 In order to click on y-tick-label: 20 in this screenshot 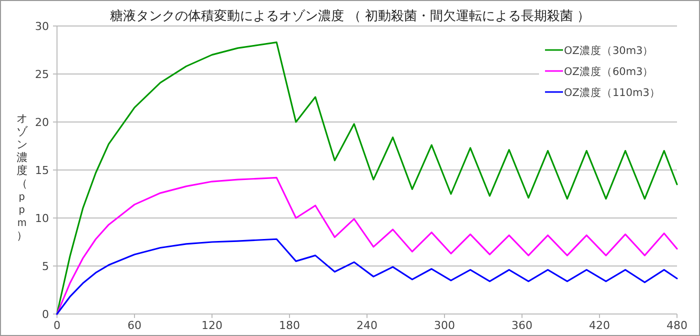, I will do `click(42, 122)`.